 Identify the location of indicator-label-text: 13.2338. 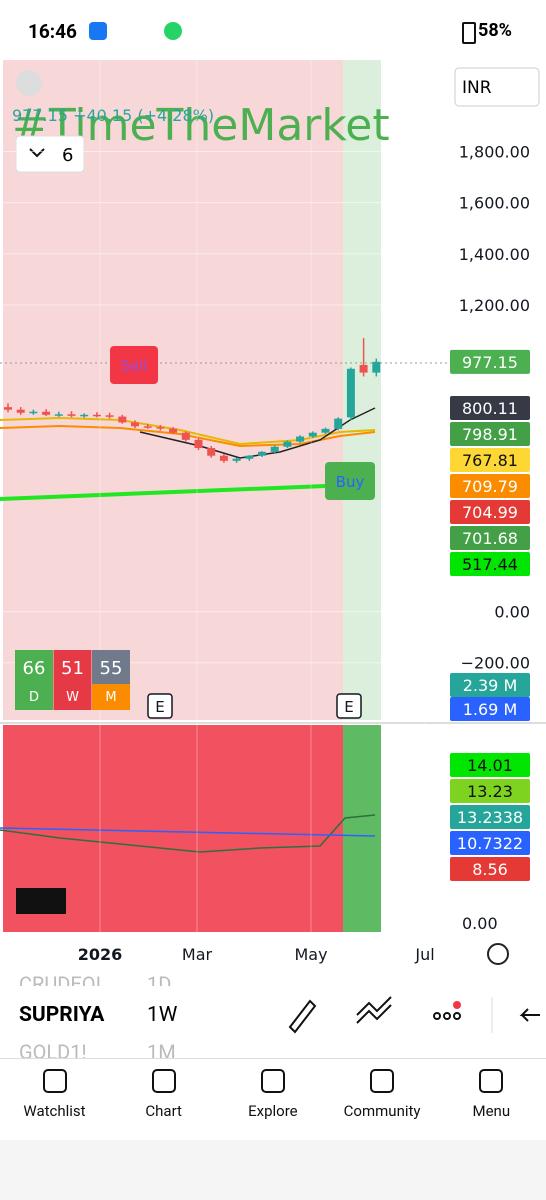
(490, 817).